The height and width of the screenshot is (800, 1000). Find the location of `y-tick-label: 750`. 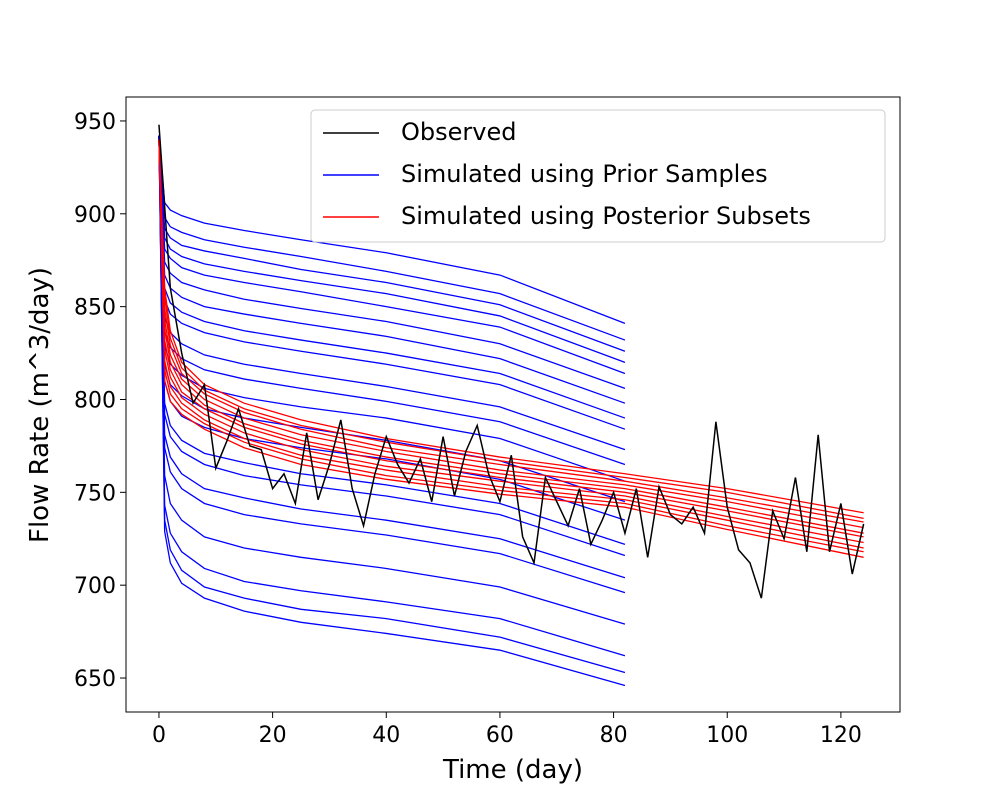

y-tick-label: 750 is located at coordinates (95, 493).